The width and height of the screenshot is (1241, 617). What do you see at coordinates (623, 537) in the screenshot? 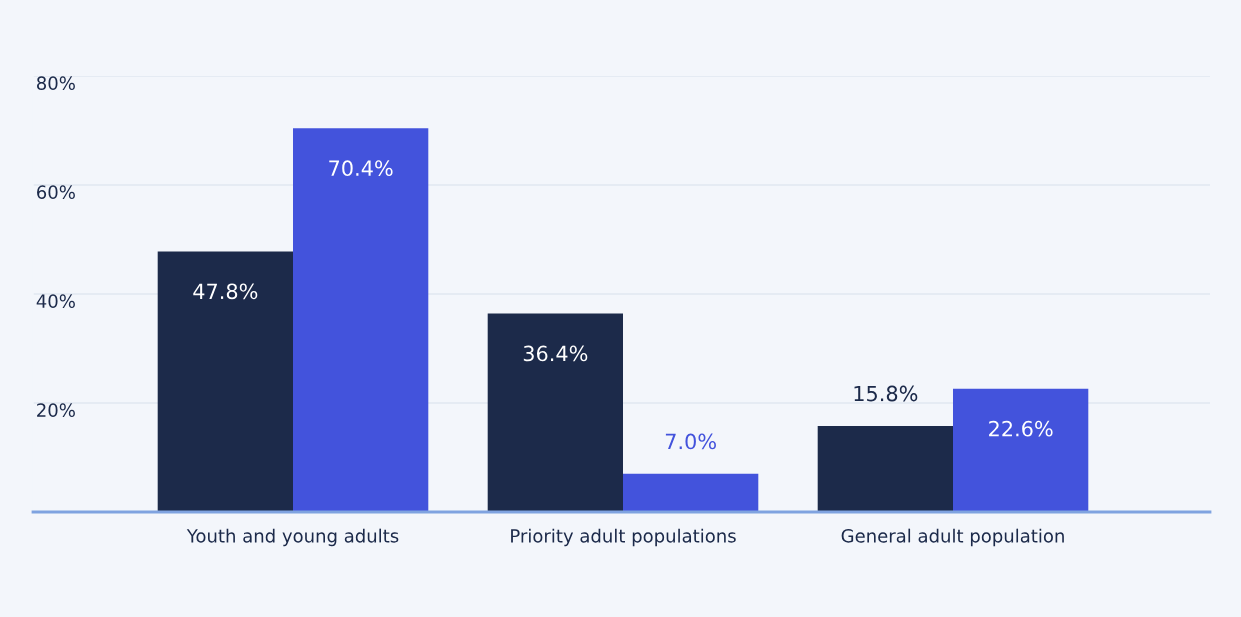
I see `x-tick-label: Priority adult populations` at bounding box center [623, 537].